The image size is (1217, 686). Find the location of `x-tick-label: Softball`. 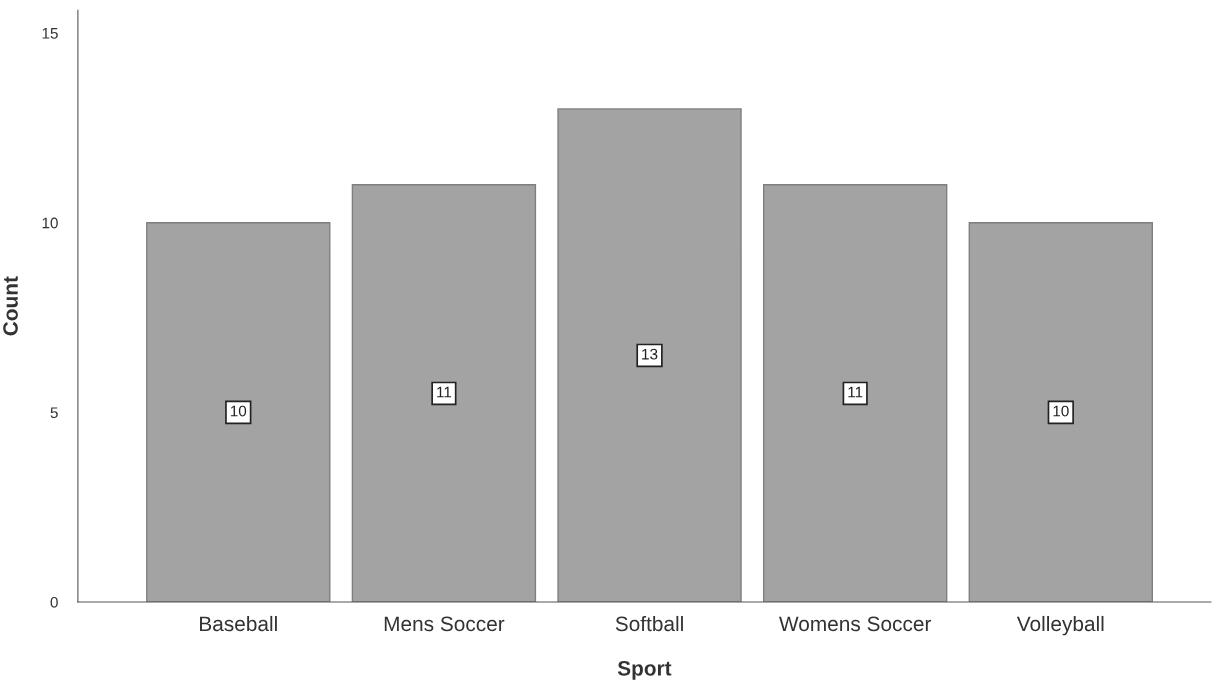

x-tick-label: Softball is located at coordinates (649, 623).